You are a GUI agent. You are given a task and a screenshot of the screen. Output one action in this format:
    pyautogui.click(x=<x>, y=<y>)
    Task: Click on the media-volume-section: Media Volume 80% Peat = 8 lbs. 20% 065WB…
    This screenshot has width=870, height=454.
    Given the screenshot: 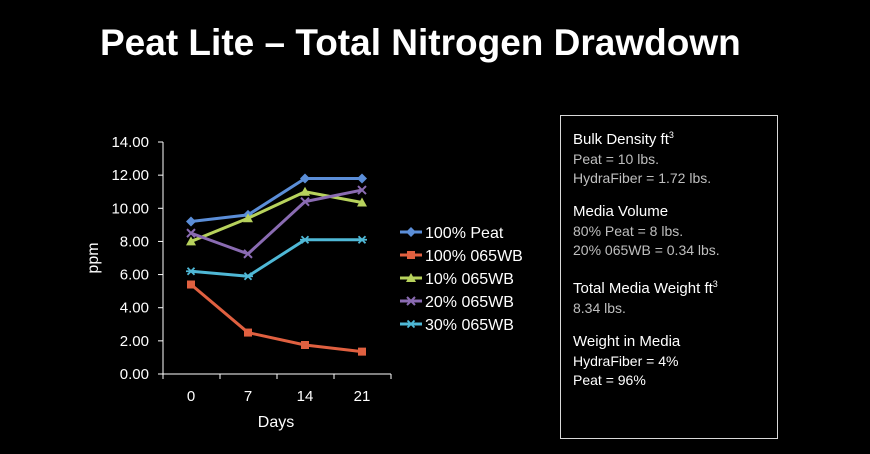 What is the action you would take?
    pyautogui.click(x=669, y=231)
    